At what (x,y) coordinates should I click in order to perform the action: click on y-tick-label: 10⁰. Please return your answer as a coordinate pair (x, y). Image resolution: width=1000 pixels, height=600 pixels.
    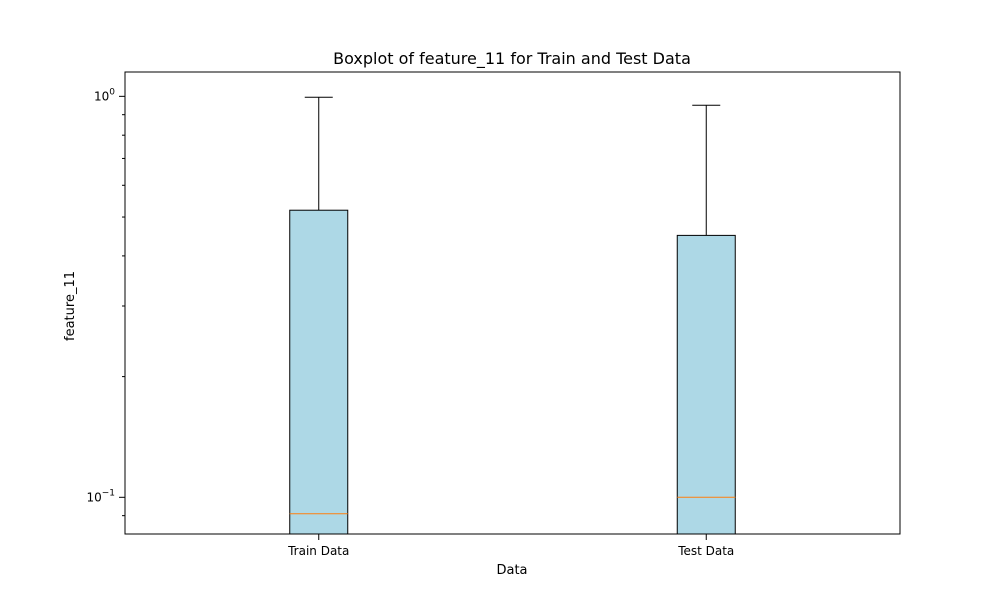
    Looking at the image, I should click on (104, 95).